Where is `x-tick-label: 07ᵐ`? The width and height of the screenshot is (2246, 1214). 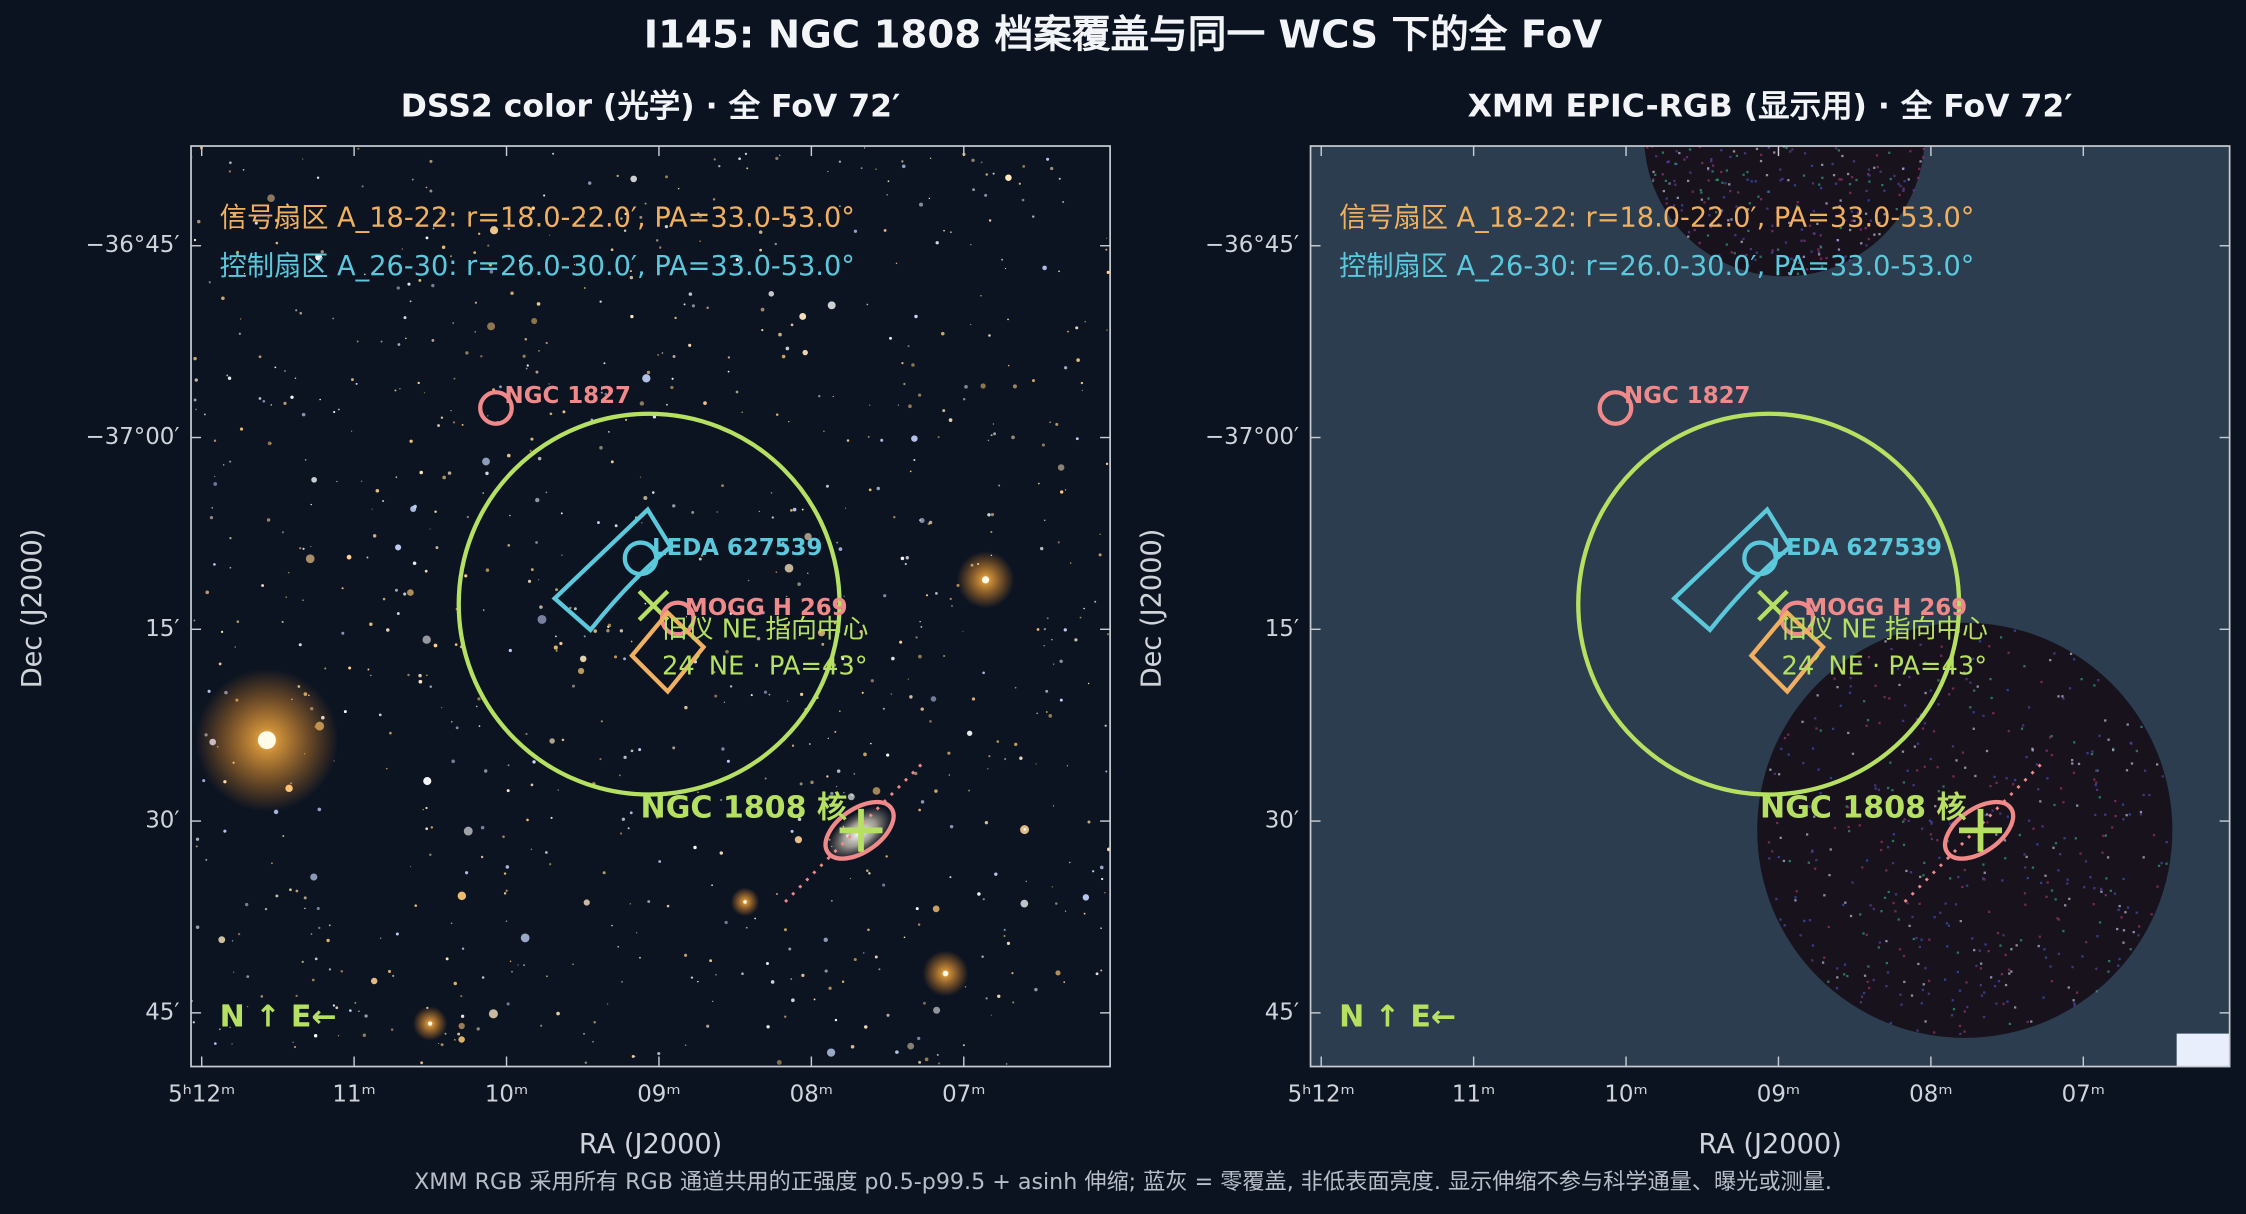
x-tick-label: 07ᵐ is located at coordinates (963, 1095).